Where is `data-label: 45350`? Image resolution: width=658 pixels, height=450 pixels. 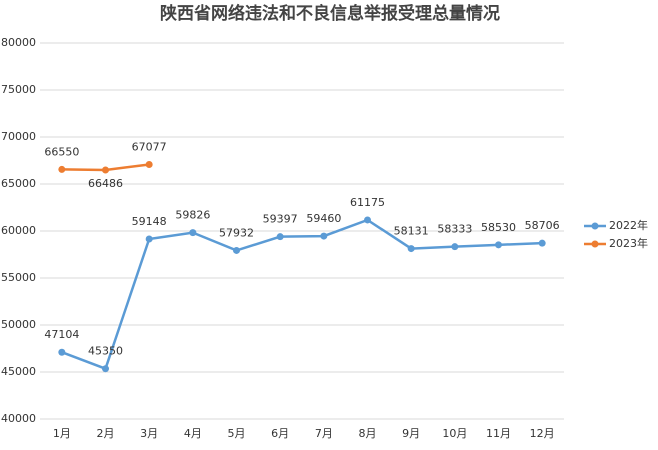
data-label: 45350 is located at coordinates (105, 351).